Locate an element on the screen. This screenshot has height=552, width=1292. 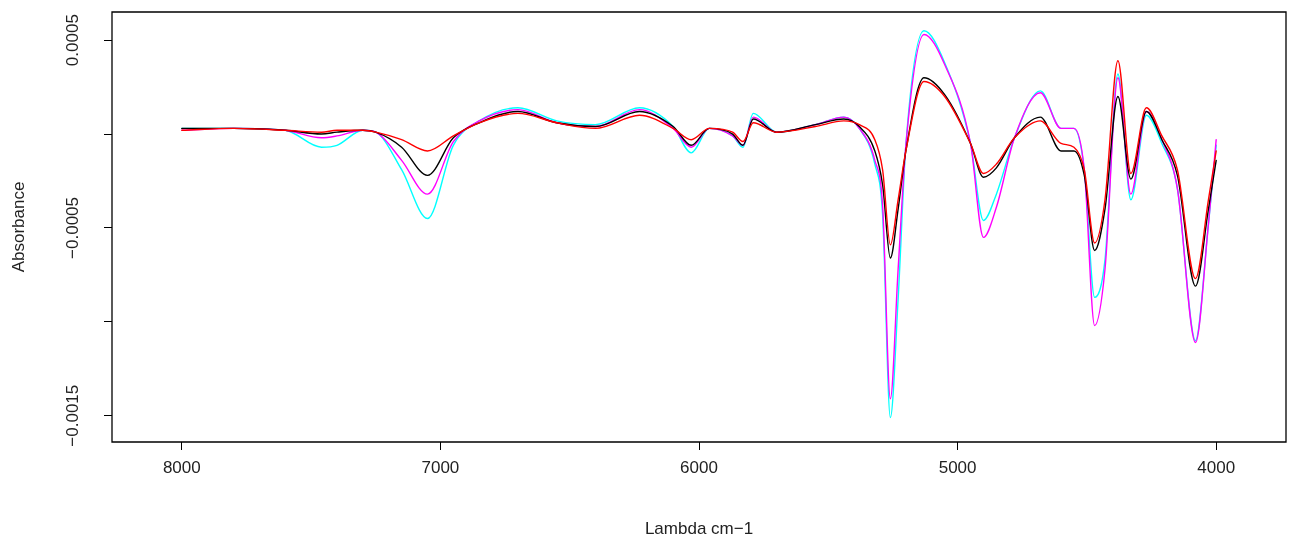
x-tick-label: 8000 is located at coordinates (181, 467).